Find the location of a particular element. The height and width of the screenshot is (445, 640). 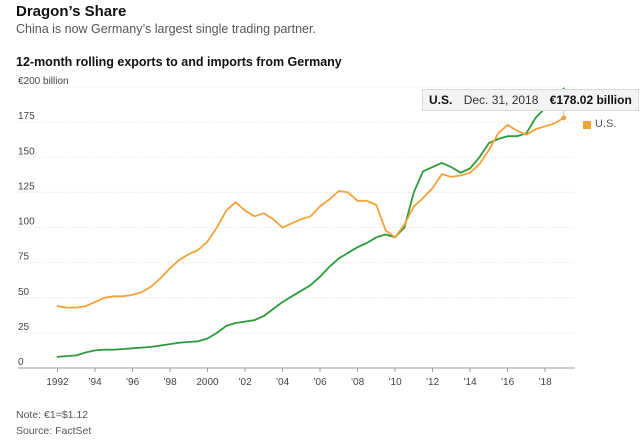

footnote: Note: €1=$1.12 is located at coordinates (52, 415).